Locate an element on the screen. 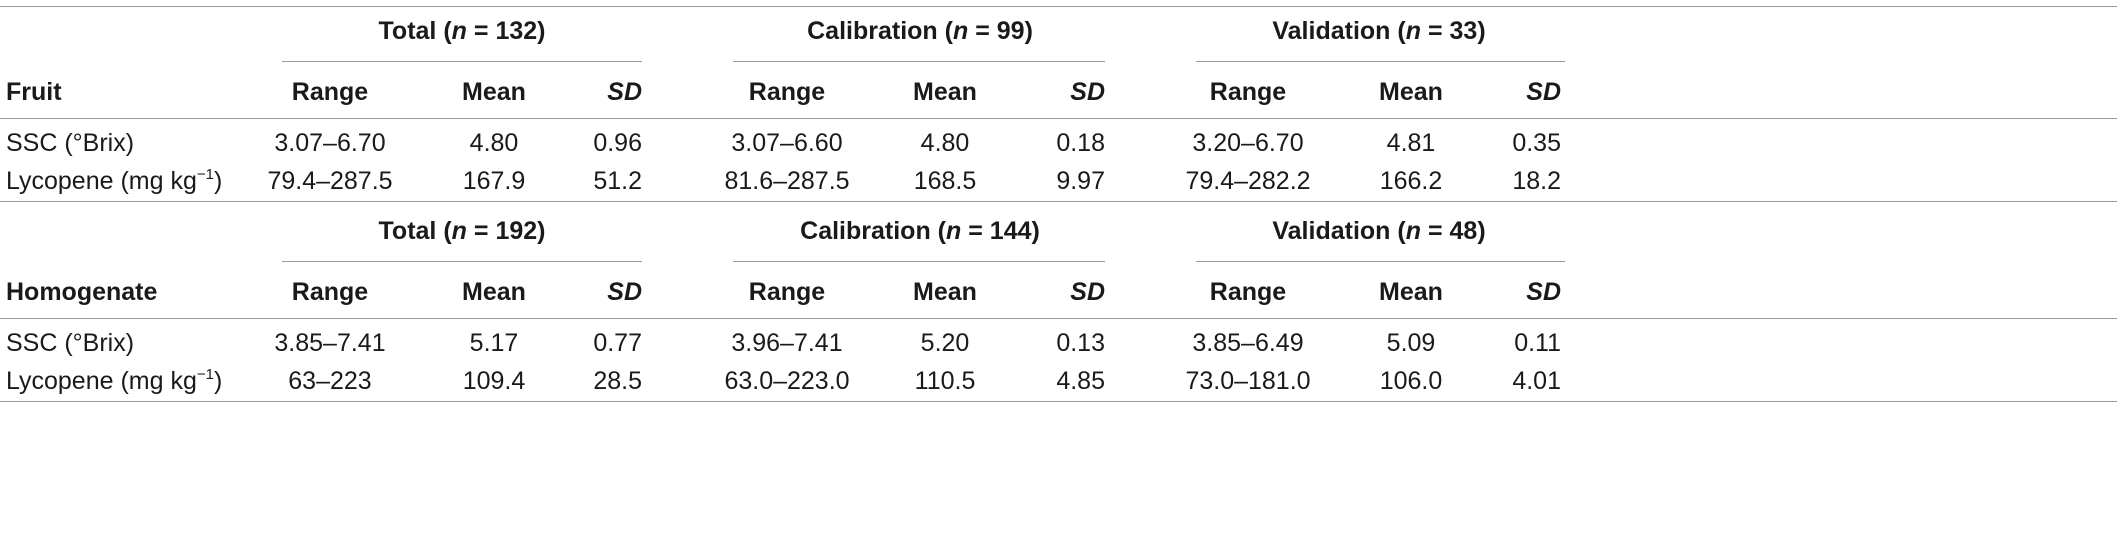 This screenshot has width=2117, height=554. cell-mean: 5.09 is located at coordinates (1411, 343).